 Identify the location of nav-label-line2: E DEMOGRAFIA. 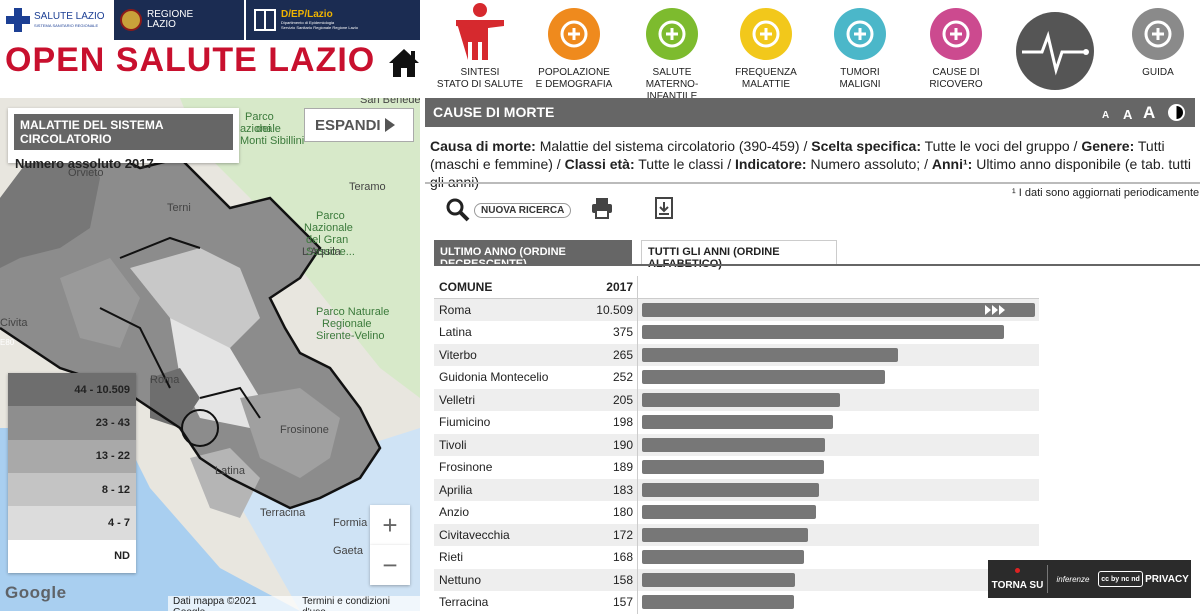
(574, 84).